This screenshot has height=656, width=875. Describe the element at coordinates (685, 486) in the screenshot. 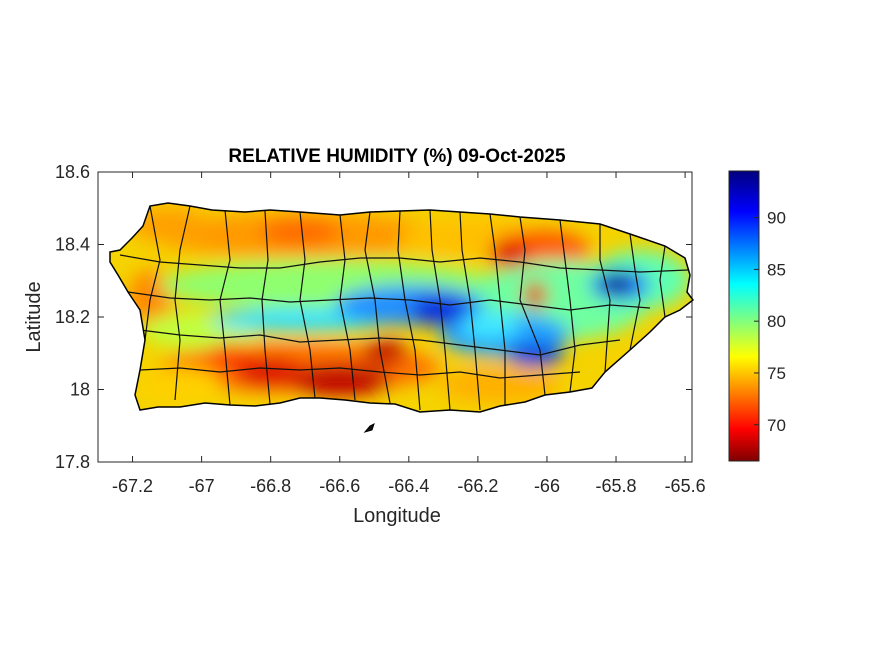

I see `x-tick-label: -65.6` at that location.